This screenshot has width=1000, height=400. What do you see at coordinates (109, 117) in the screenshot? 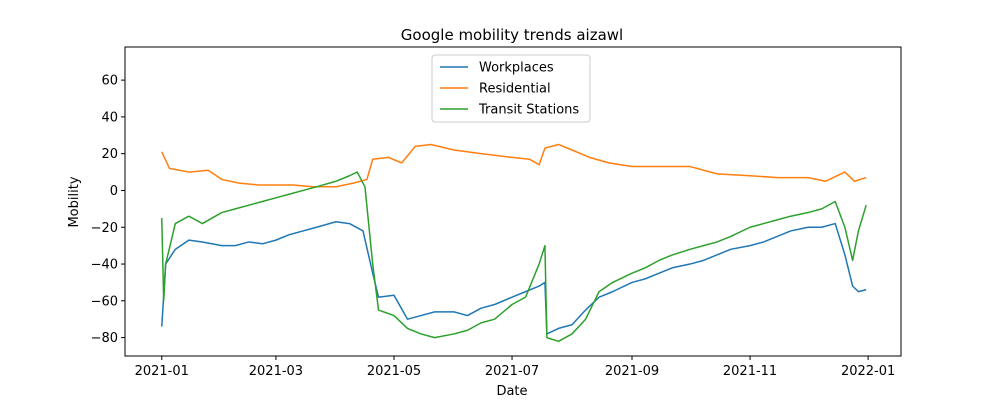
I see `y-tick-label: 40` at bounding box center [109, 117].